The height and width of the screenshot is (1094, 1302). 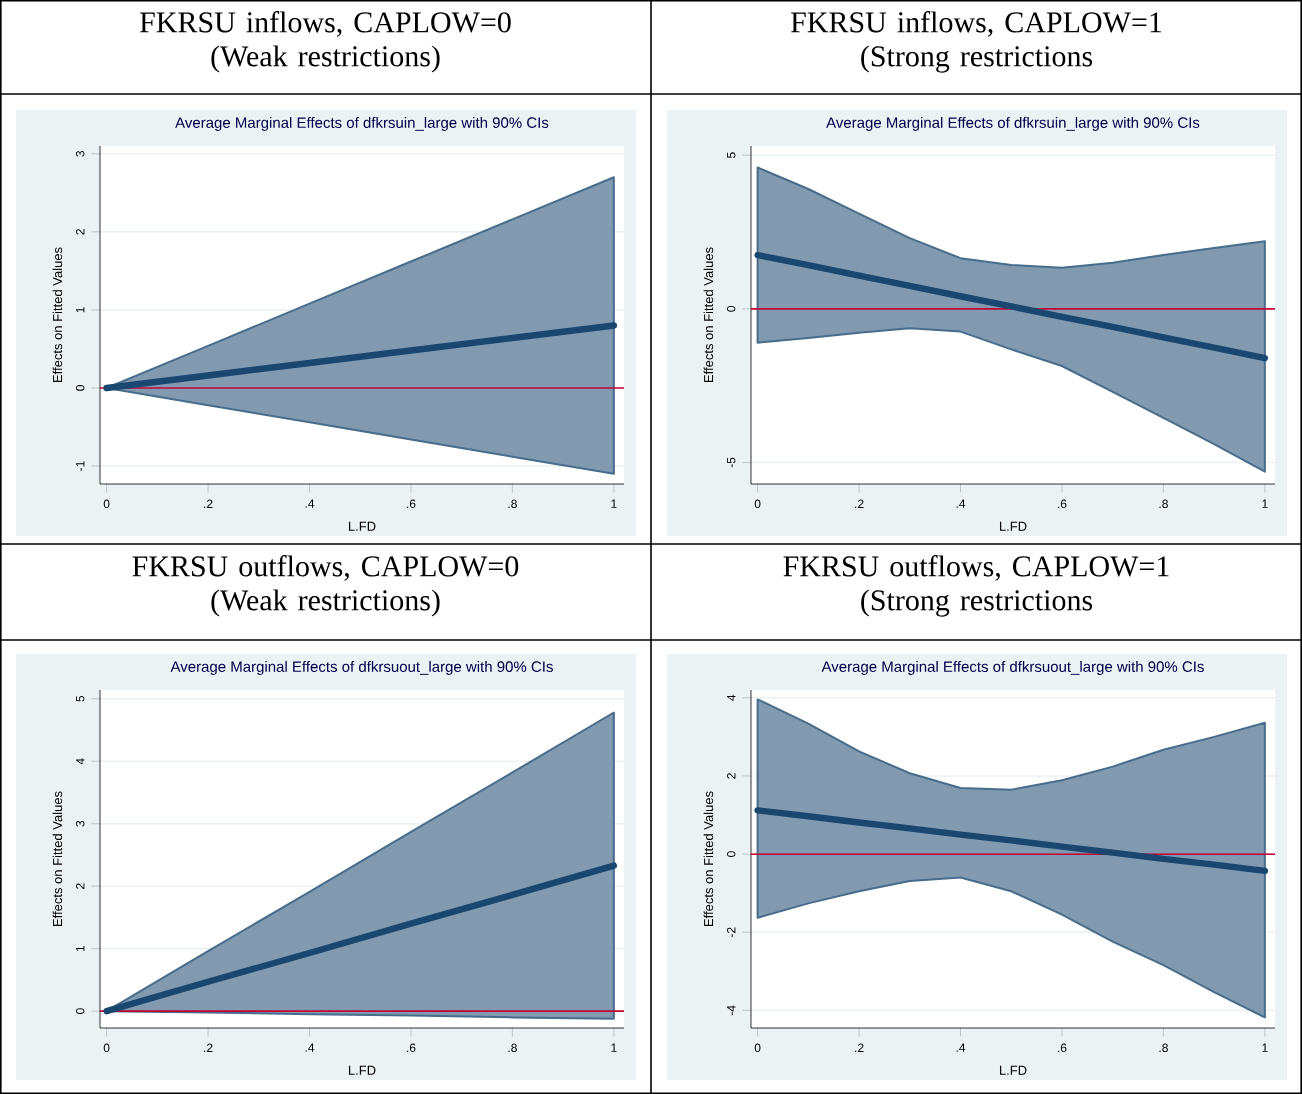 What do you see at coordinates (325, 586) in the screenshot?
I see `chart-title: FKRSU outflows, CAPLOW=0 (Weak restrictions)` at bounding box center [325, 586].